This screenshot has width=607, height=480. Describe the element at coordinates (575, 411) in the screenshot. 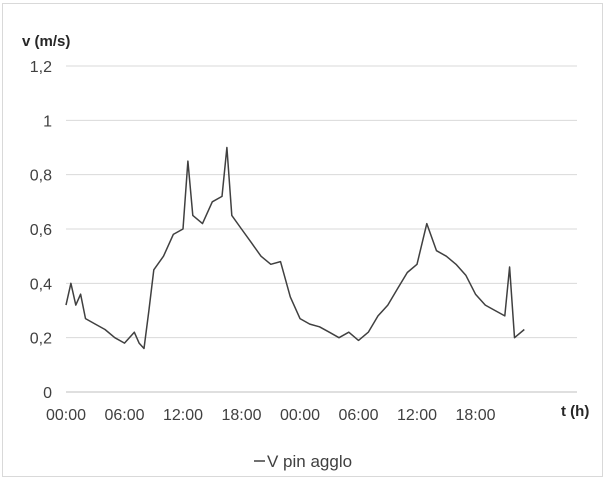

I see `x-axis-title: t (h)` at that location.